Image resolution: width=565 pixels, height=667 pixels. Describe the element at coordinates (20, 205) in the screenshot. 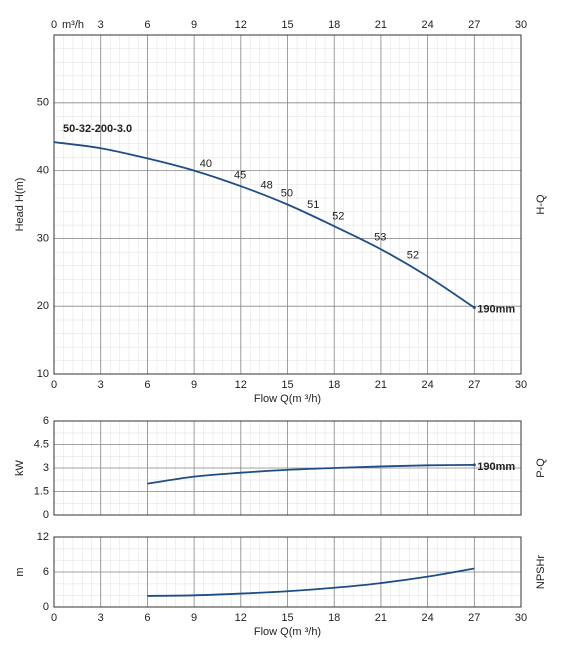

I see `y-axis-title: Head H(m)` at that location.